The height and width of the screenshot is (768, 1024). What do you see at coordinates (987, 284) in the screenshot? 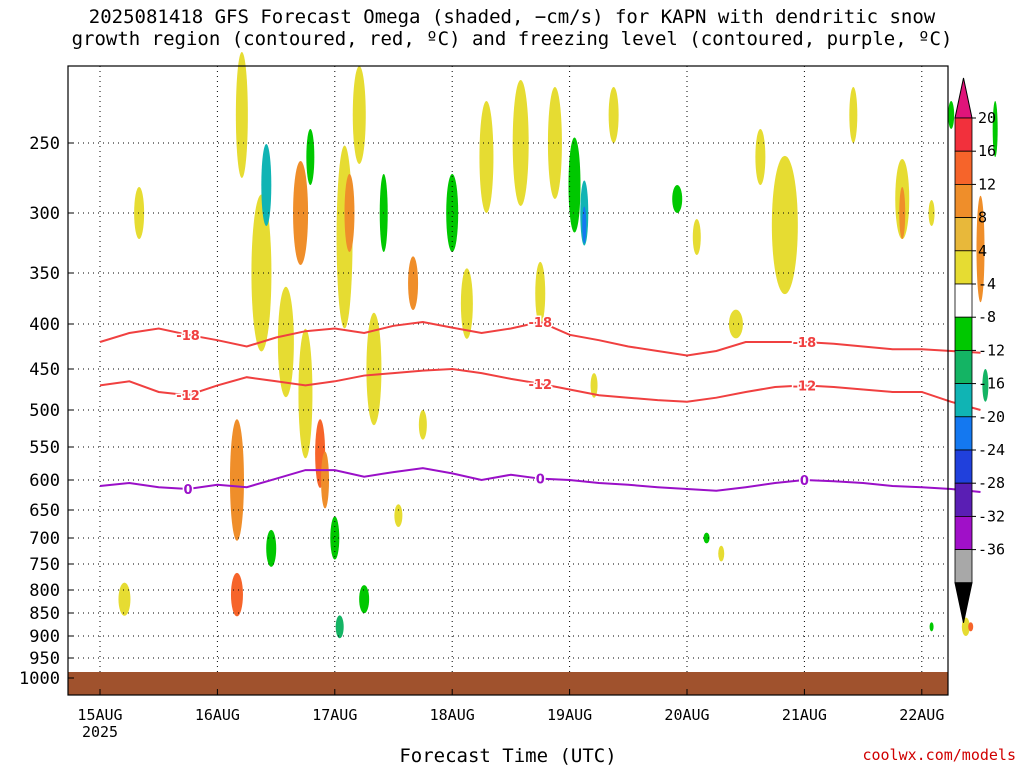
I see `colorbar-label-5: -4` at bounding box center [987, 284].